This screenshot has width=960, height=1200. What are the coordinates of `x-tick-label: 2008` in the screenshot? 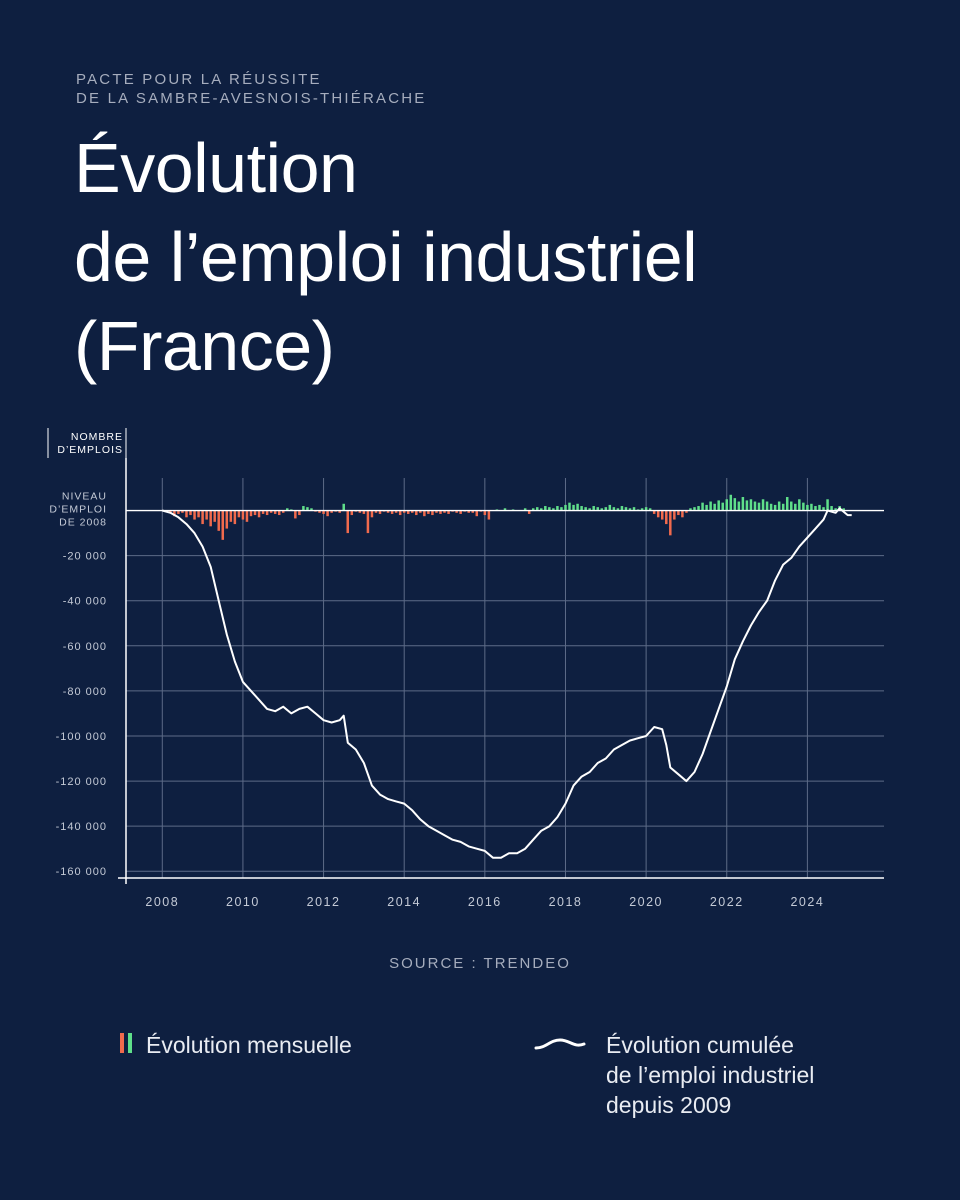 It's located at (162, 902).